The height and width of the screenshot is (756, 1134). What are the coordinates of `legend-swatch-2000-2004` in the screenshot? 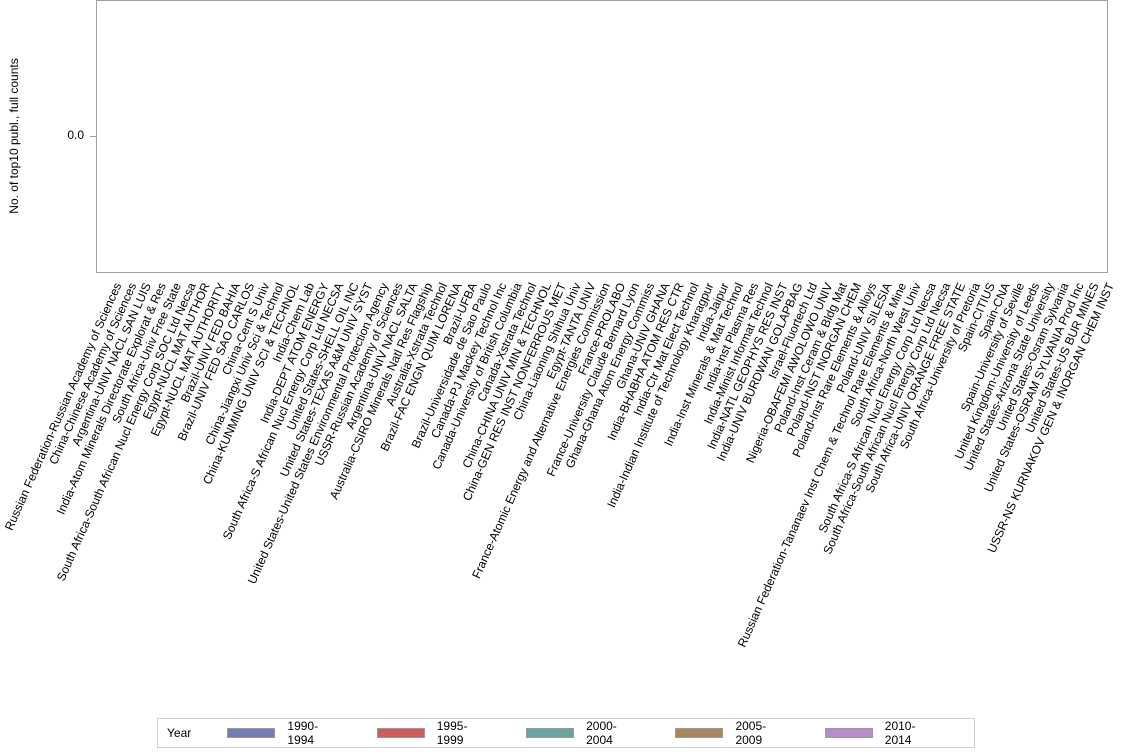 It's located at (550, 733).